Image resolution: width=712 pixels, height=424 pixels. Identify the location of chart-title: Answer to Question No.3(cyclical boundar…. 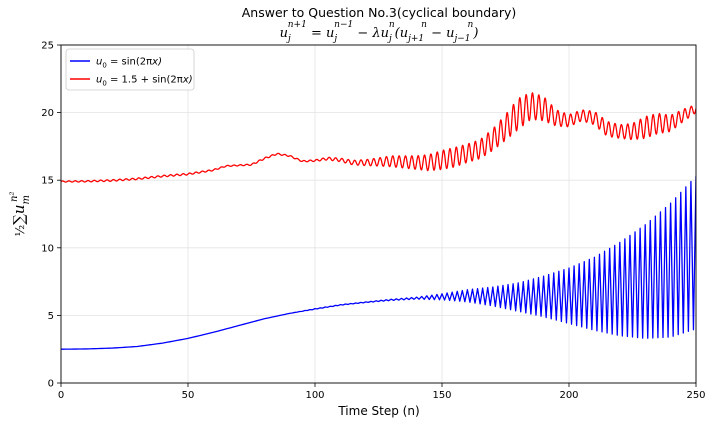
(379, 12).